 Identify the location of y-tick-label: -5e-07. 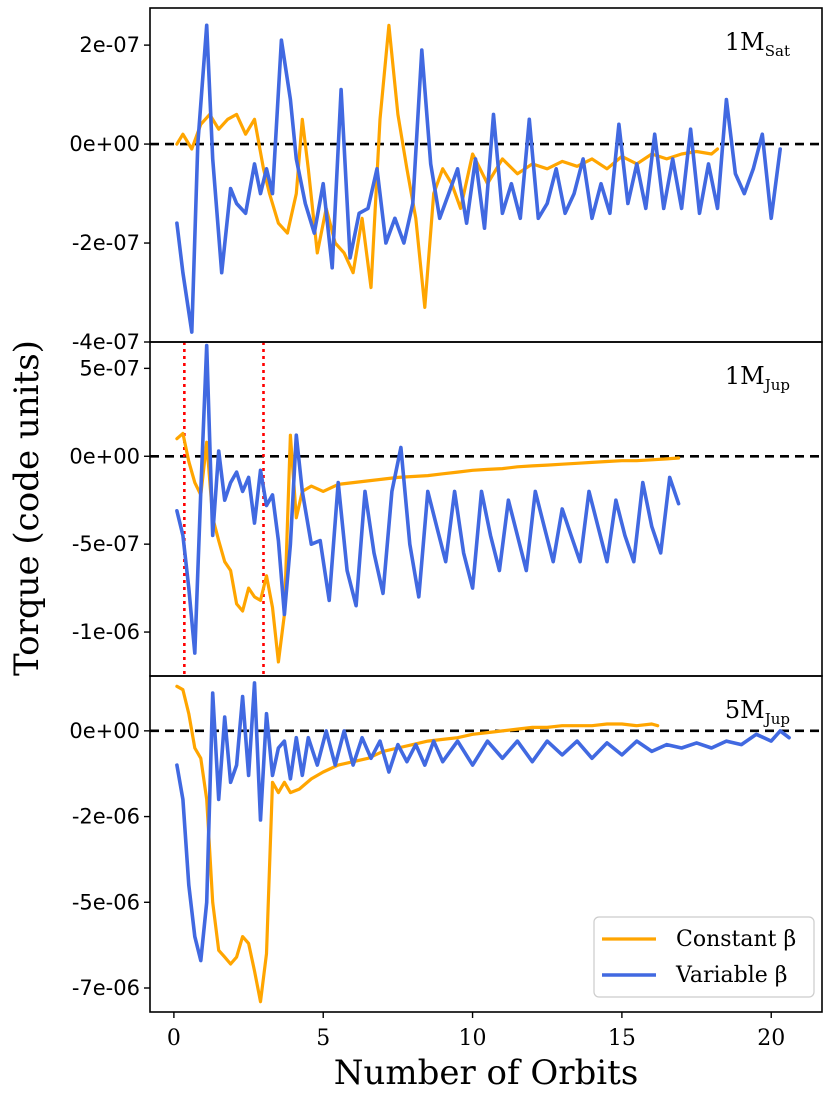
(106, 544).